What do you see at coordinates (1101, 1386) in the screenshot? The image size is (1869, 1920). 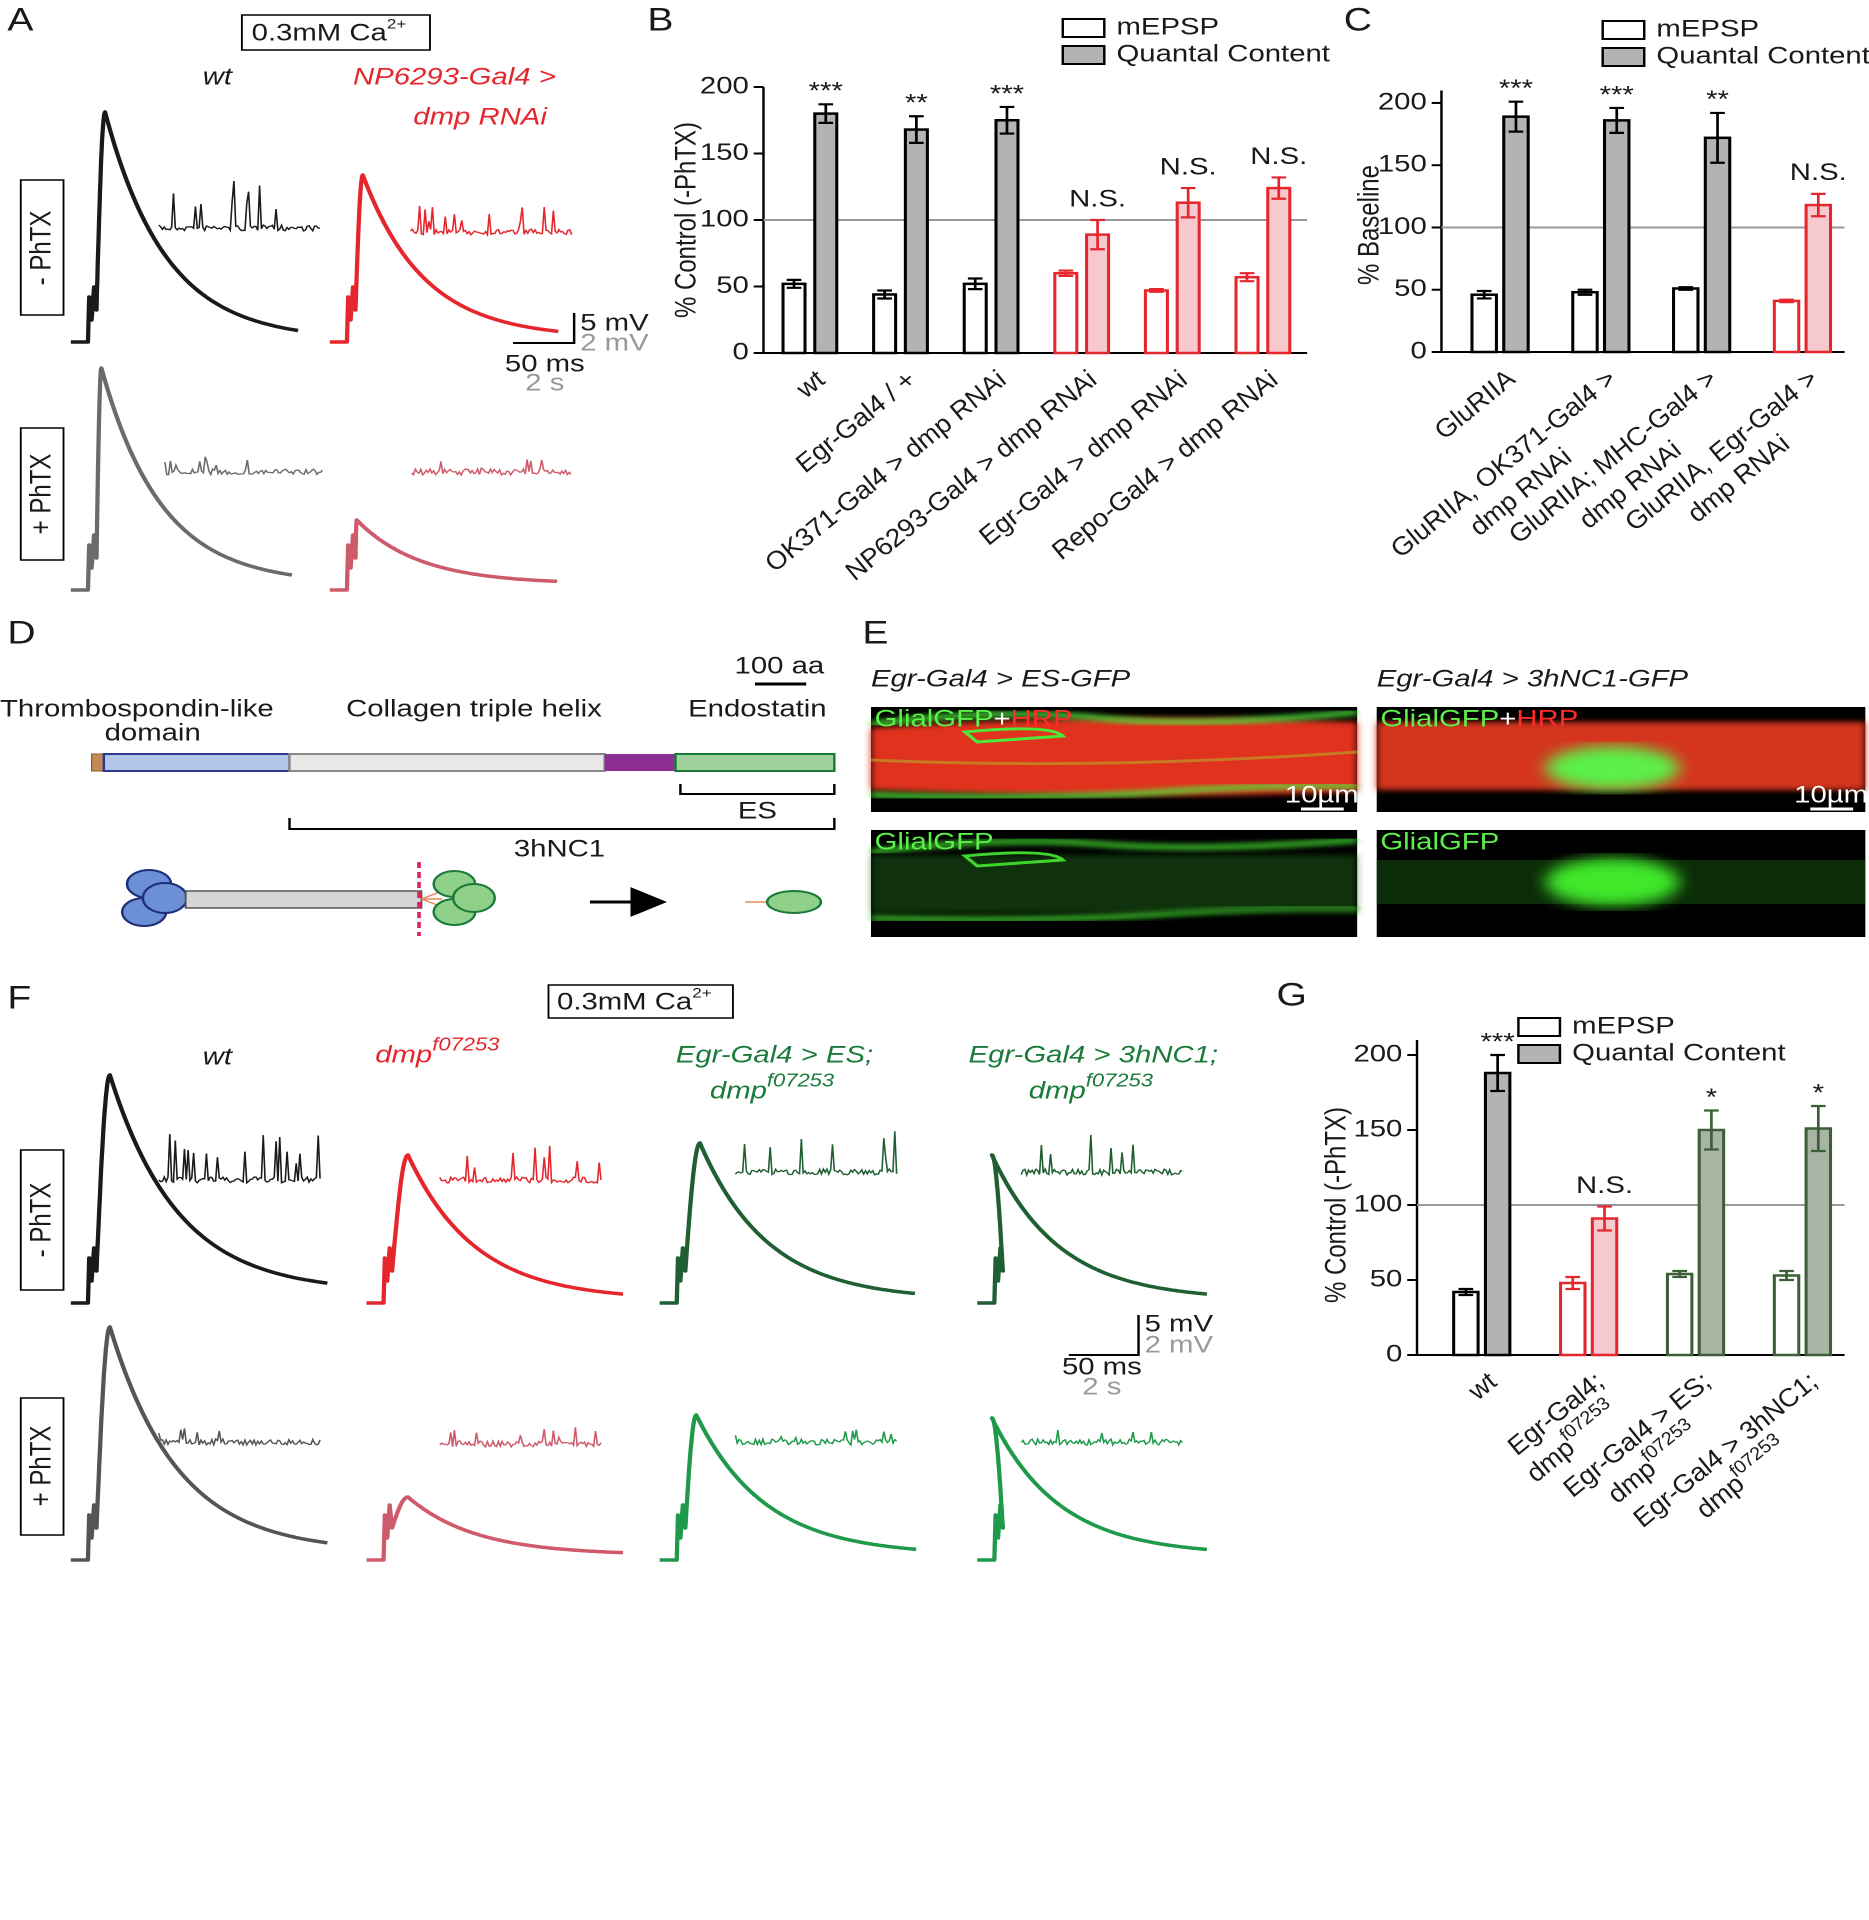 I see `scale-label: 2 s` at bounding box center [1101, 1386].